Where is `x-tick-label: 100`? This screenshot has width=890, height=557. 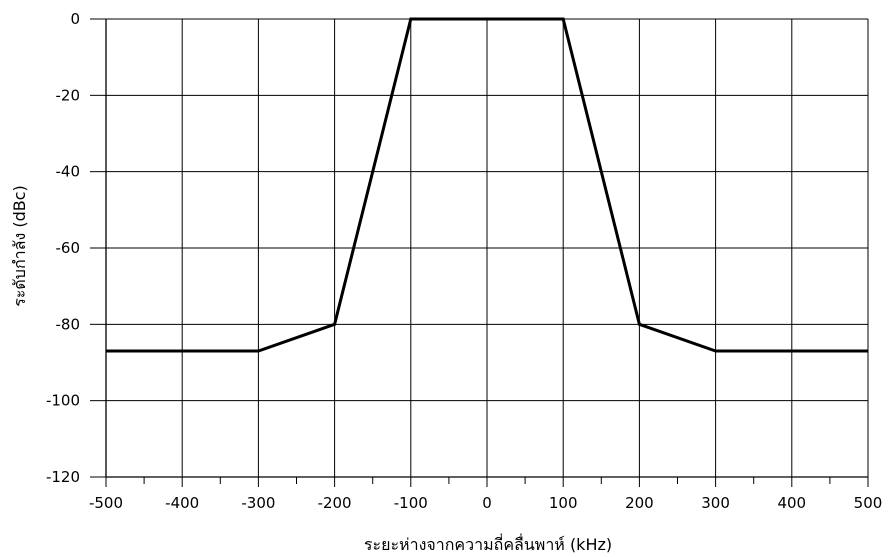 x-tick-label: 100 is located at coordinates (563, 503).